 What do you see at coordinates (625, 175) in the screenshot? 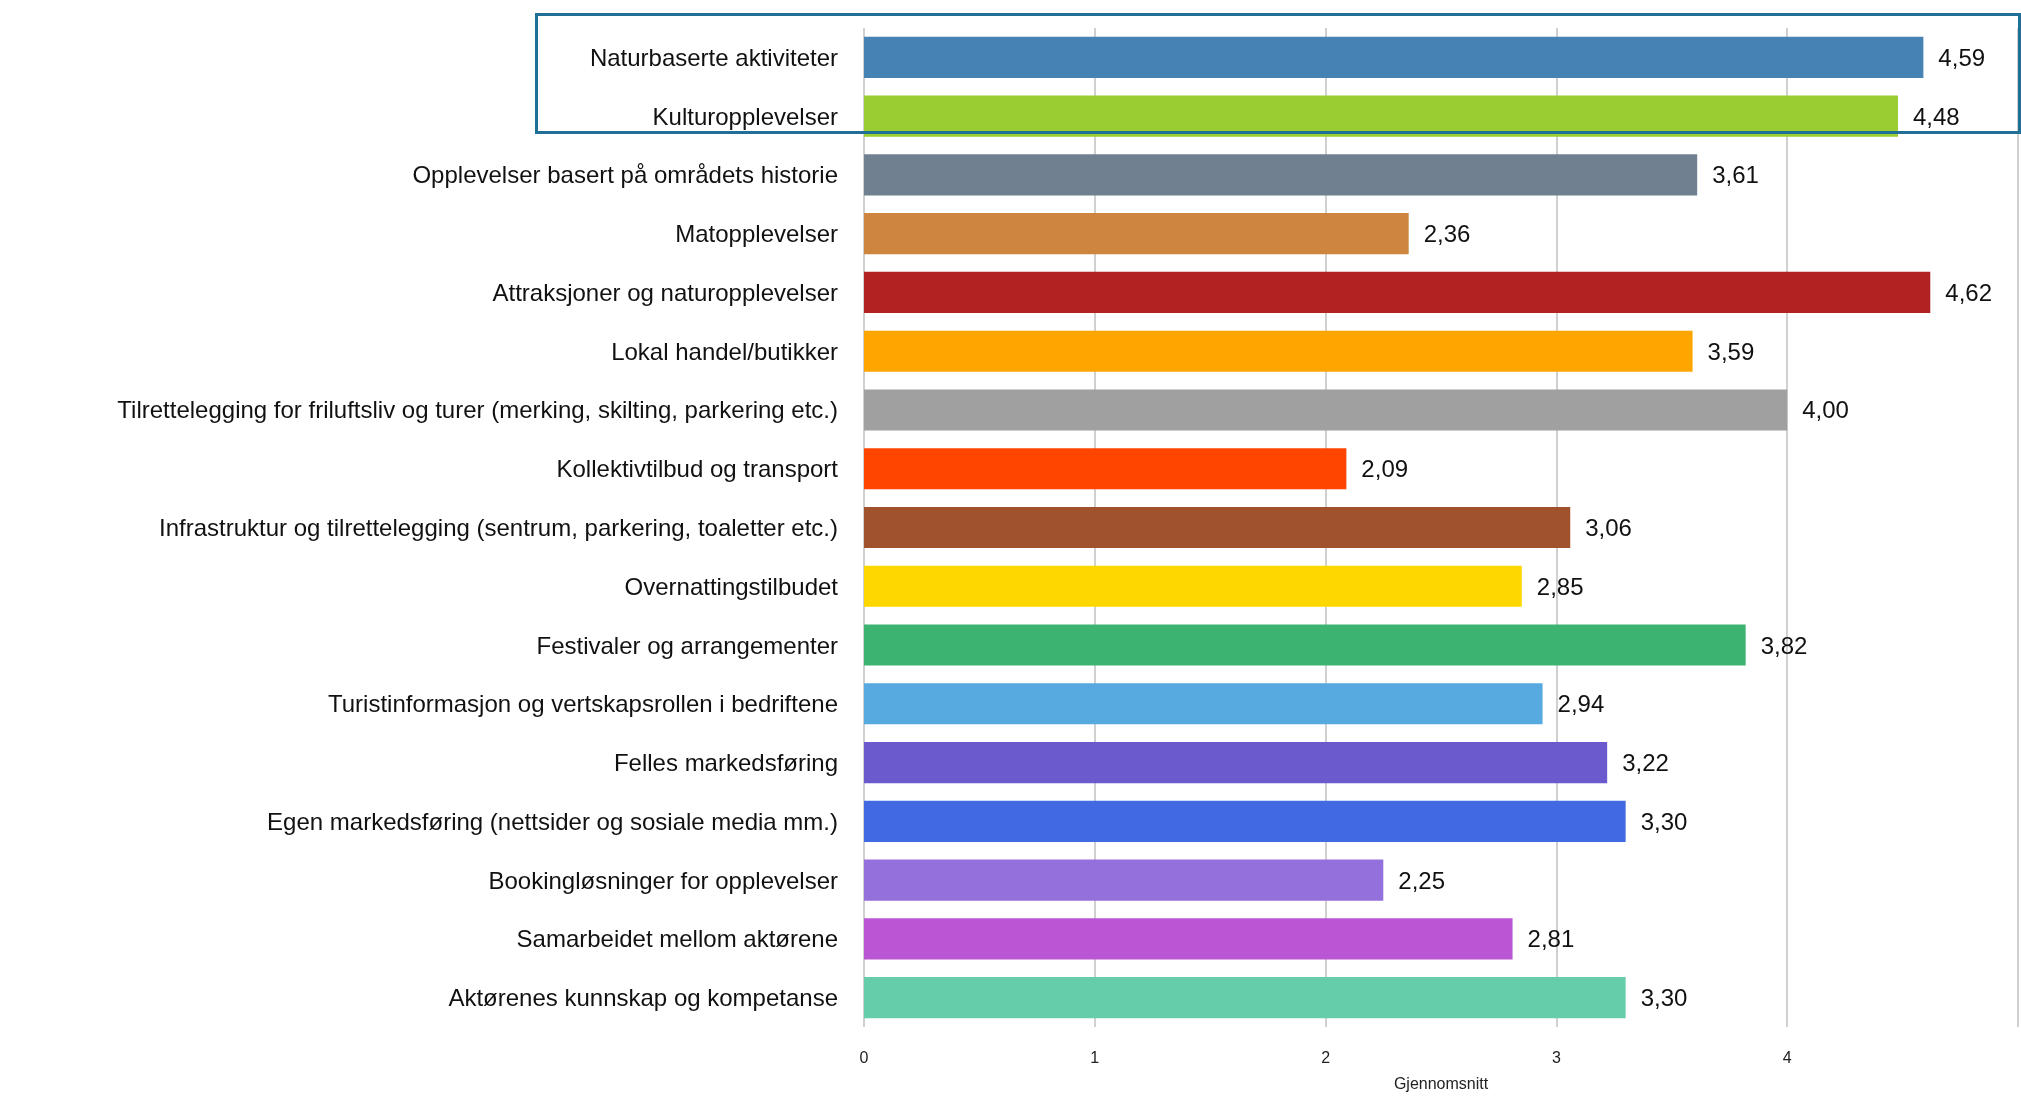
I see `y-tick-label: Opplevelser basert på områdets historie` at bounding box center [625, 175].